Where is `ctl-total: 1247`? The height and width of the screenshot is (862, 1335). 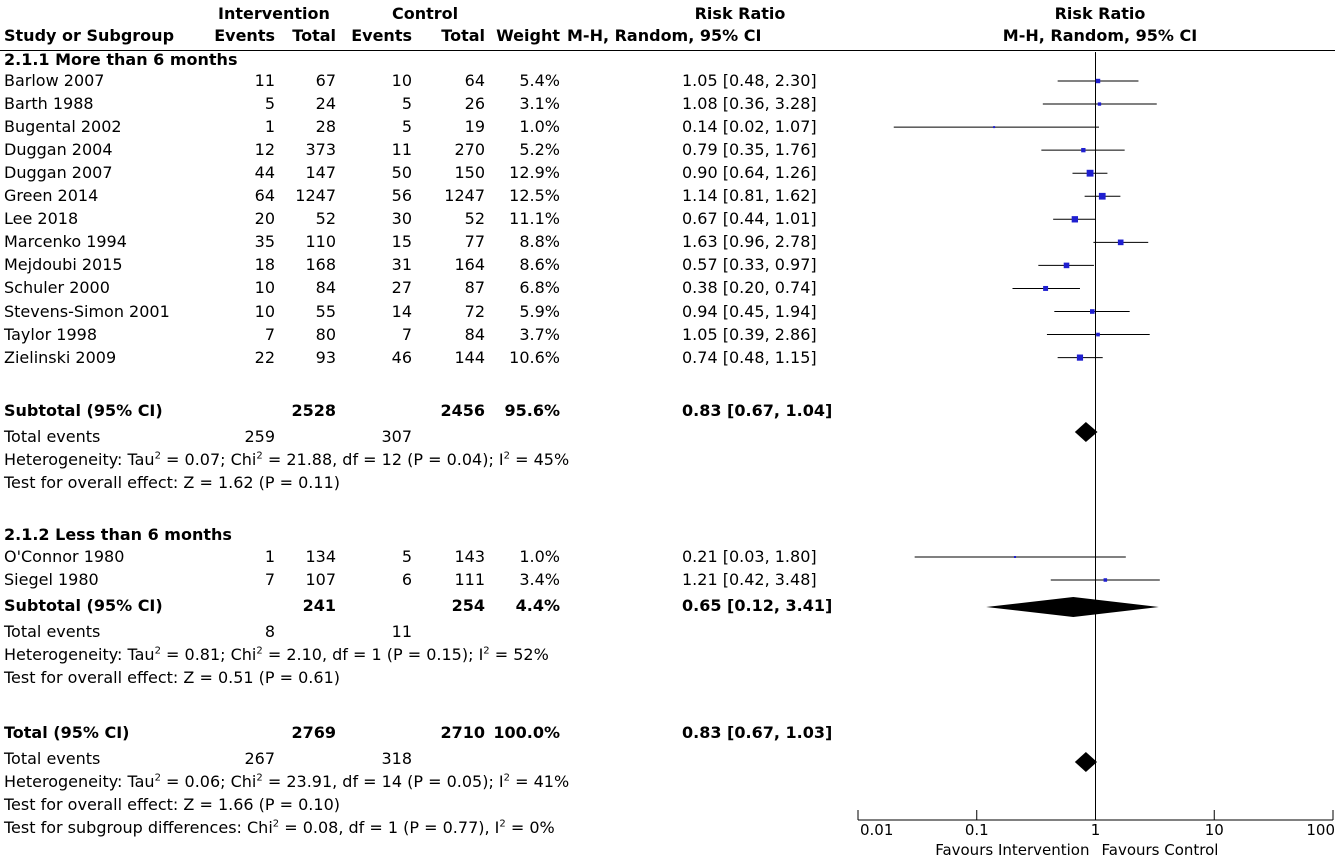
ctl-total: 1247 is located at coordinates (464, 196).